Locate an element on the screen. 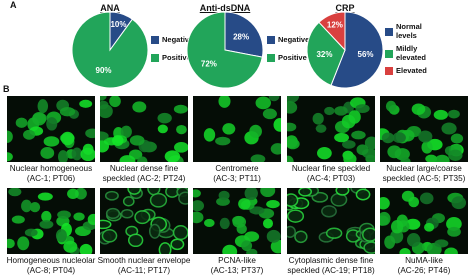  caption-line: speckled (AC-19; PT18) is located at coordinates (331, 270).